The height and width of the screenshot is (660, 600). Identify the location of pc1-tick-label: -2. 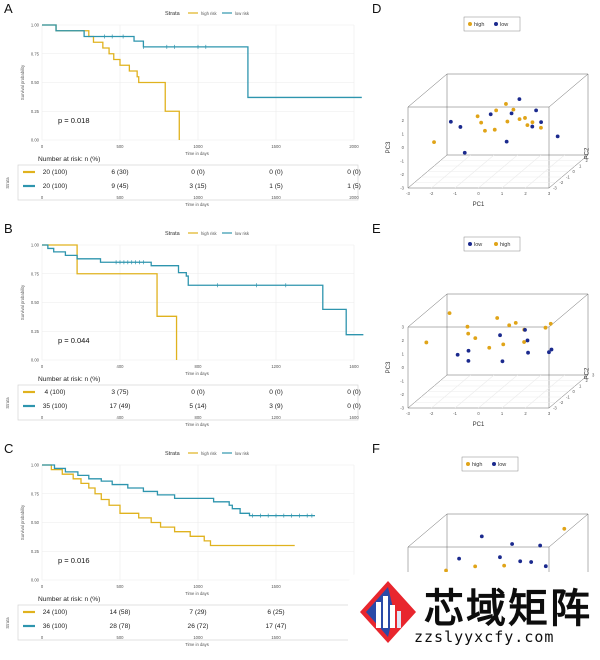
(432, 193).